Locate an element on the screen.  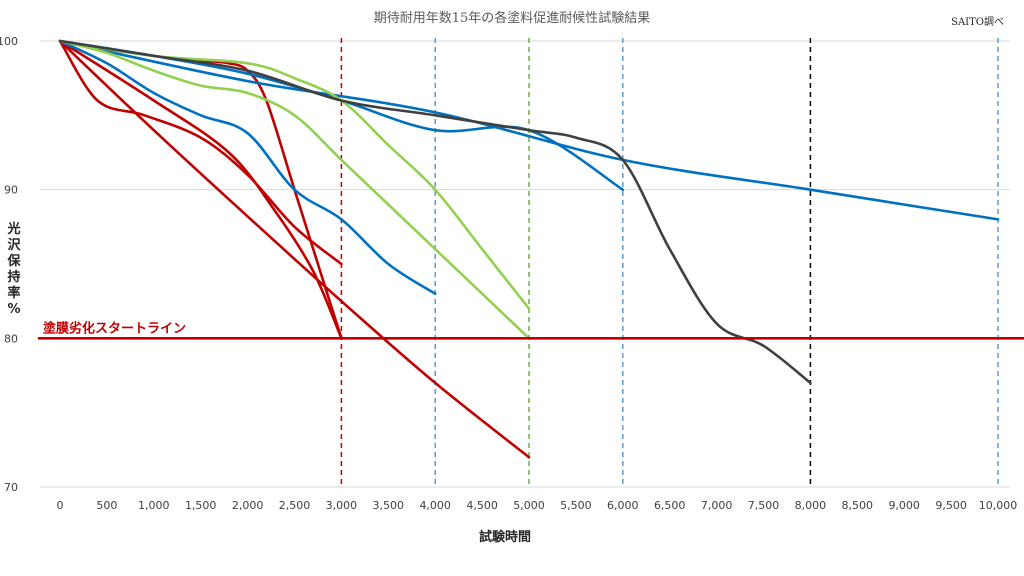
x-axis-label: 試験時間 is located at coordinates (505, 537).